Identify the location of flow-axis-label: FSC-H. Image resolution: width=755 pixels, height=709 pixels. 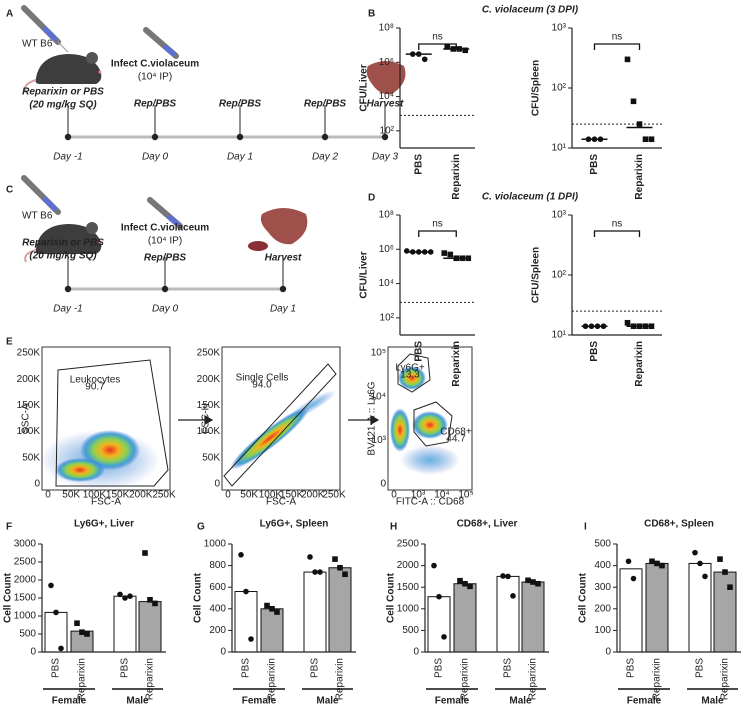
(206, 418).